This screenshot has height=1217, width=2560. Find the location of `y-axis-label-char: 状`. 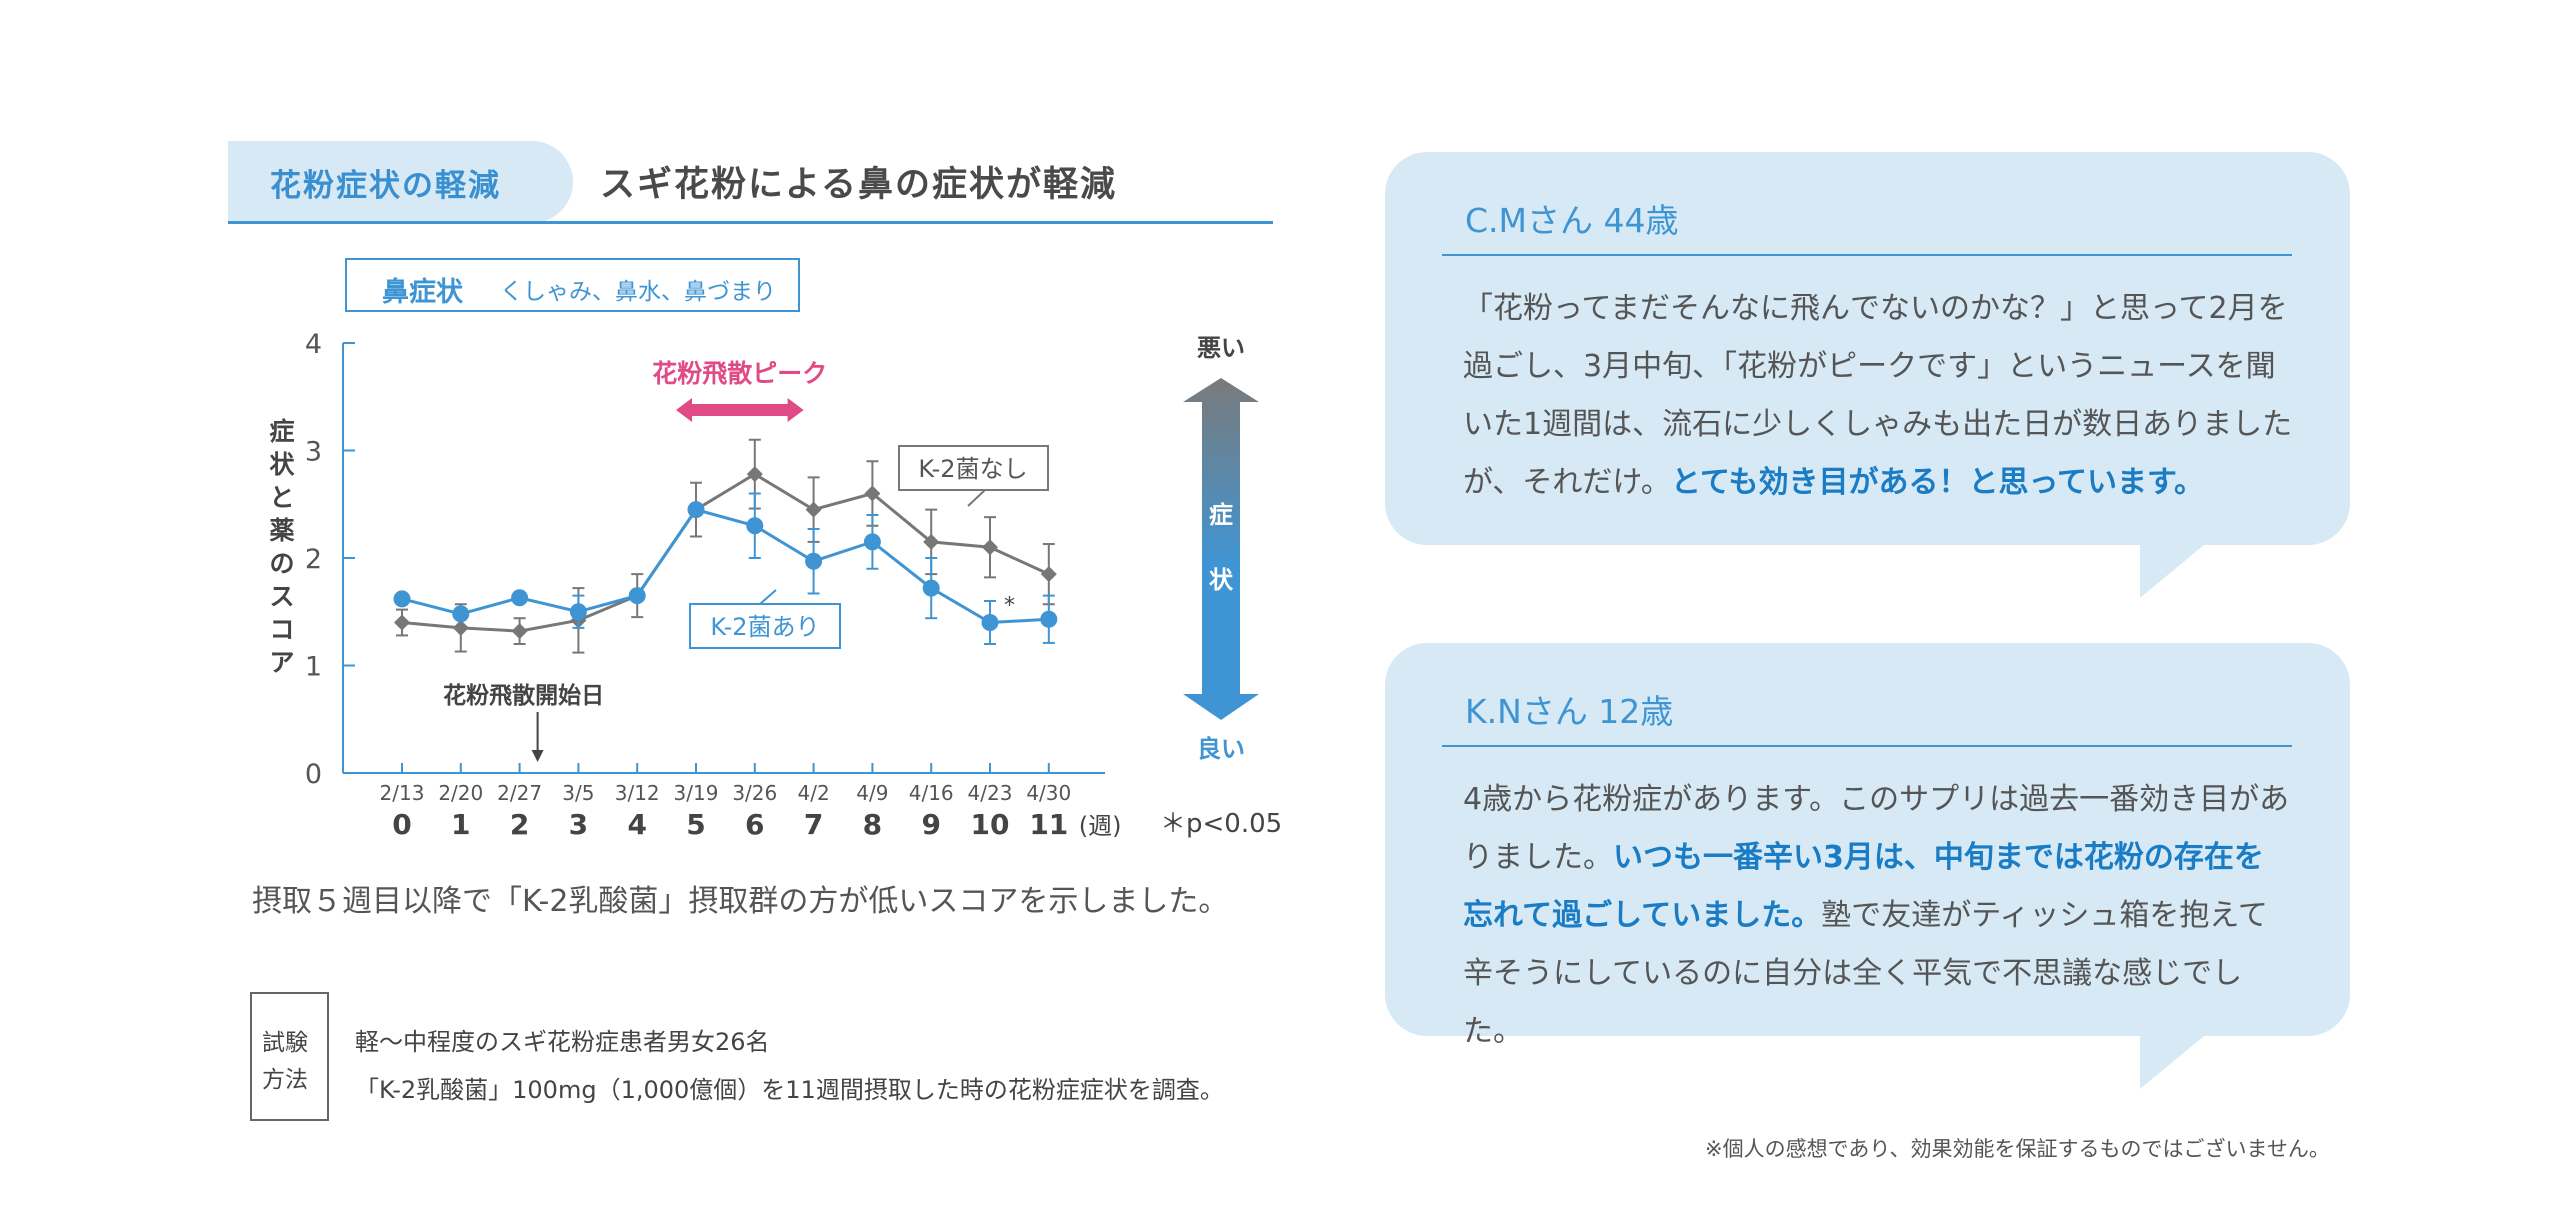

y-axis-label-char: 状 is located at coordinates (282, 464).